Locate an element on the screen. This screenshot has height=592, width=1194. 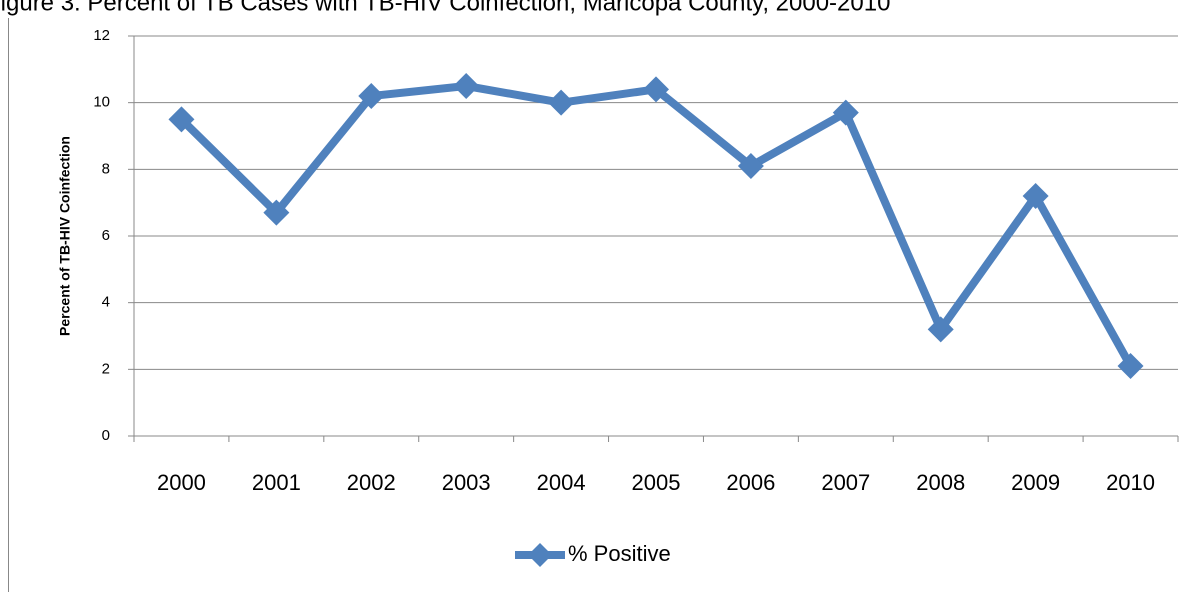
x-tick-label: 2006 is located at coordinates (750, 482).